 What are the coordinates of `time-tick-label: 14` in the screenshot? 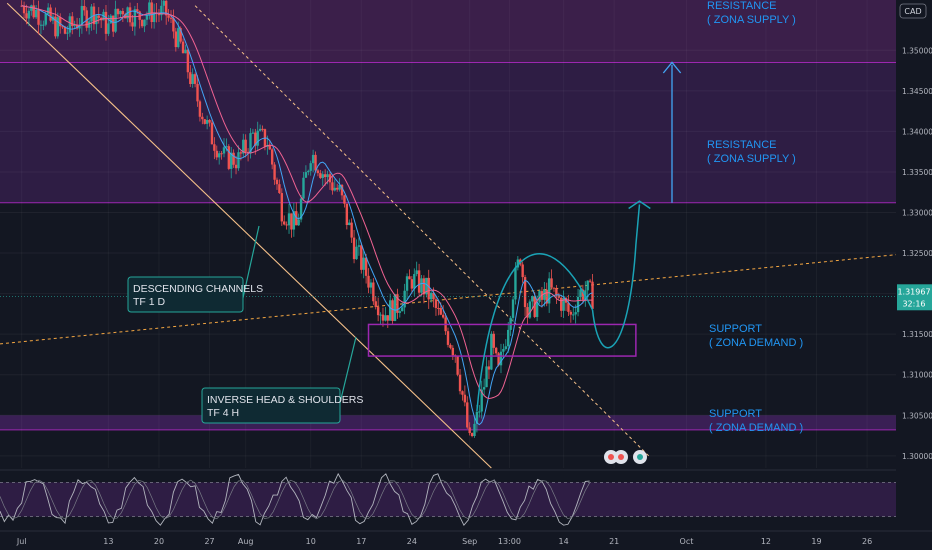 It's located at (564, 541).